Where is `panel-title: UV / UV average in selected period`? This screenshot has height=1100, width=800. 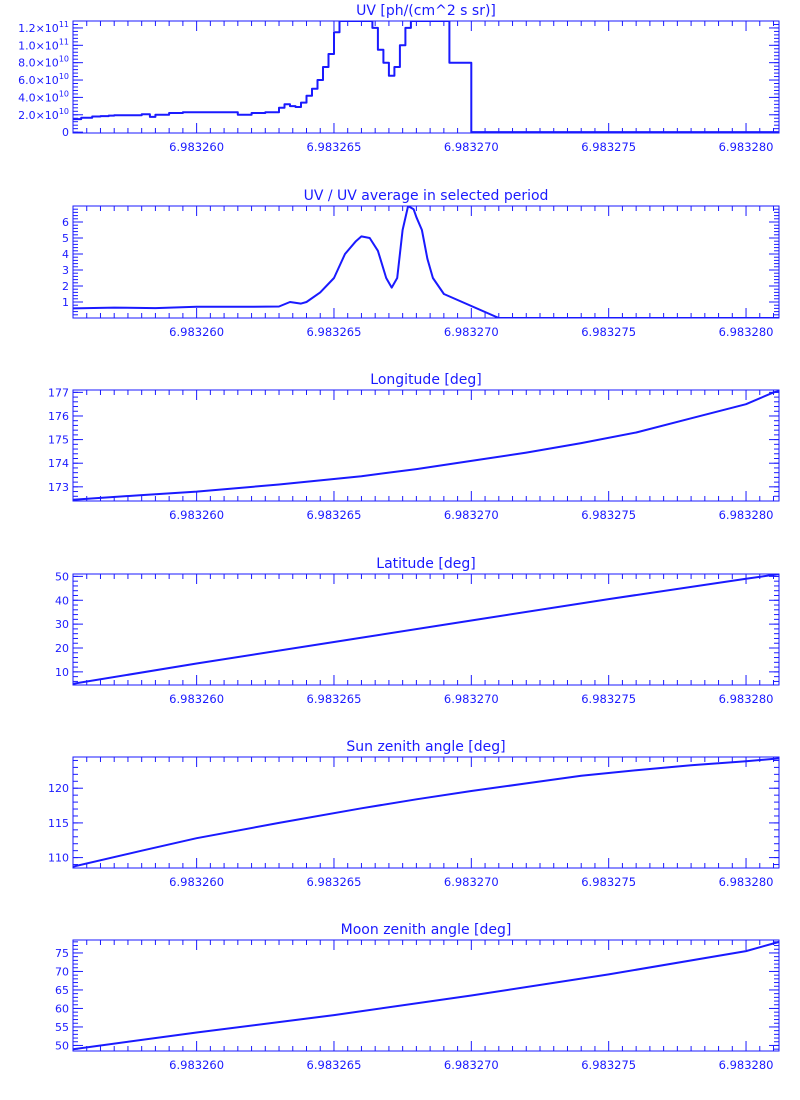
panel-title: UV / UV average in selected period is located at coordinates (426, 196).